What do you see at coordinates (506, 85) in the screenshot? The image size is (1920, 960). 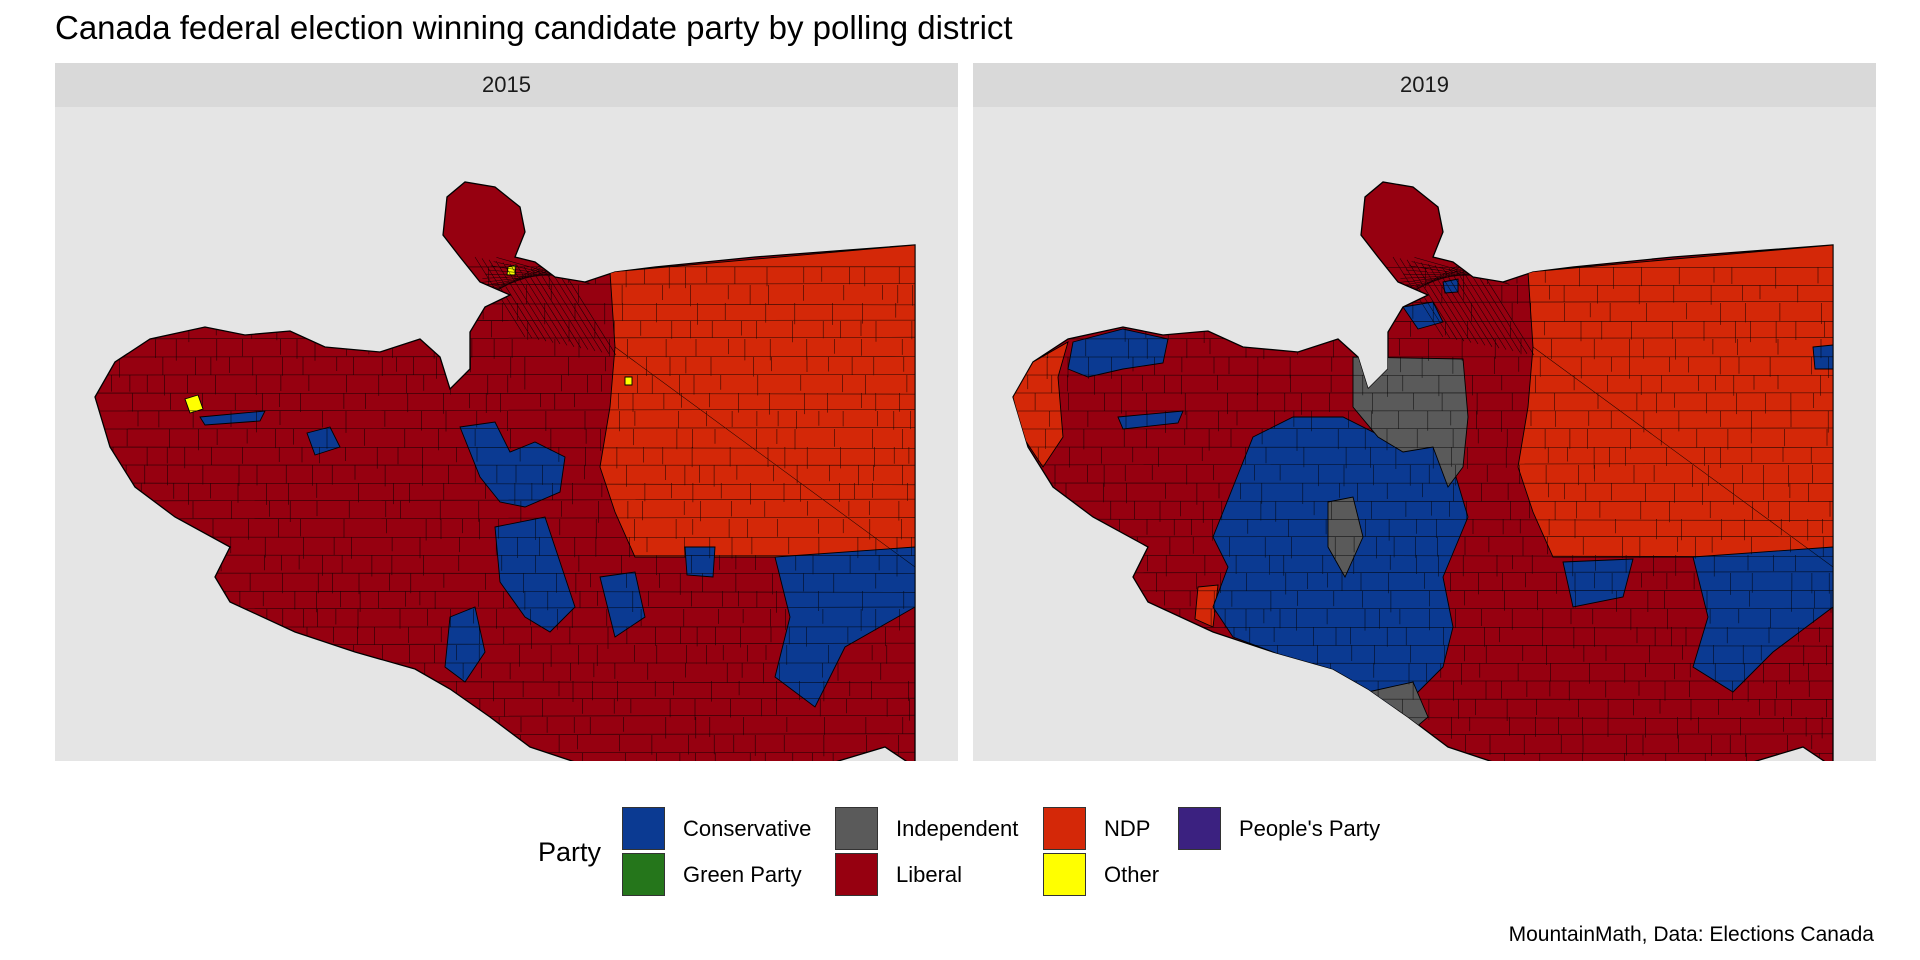 I see `facet-strip-label: 2015` at bounding box center [506, 85].